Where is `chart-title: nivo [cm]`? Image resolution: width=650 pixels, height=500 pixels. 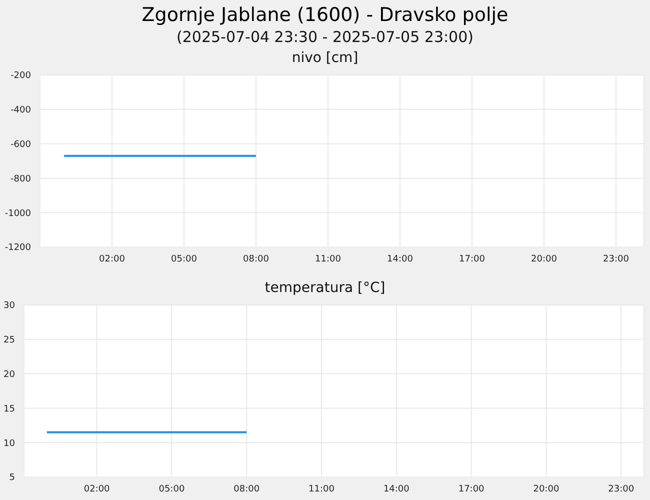 chart-title: nivo [cm] is located at coordinates (325, 58).